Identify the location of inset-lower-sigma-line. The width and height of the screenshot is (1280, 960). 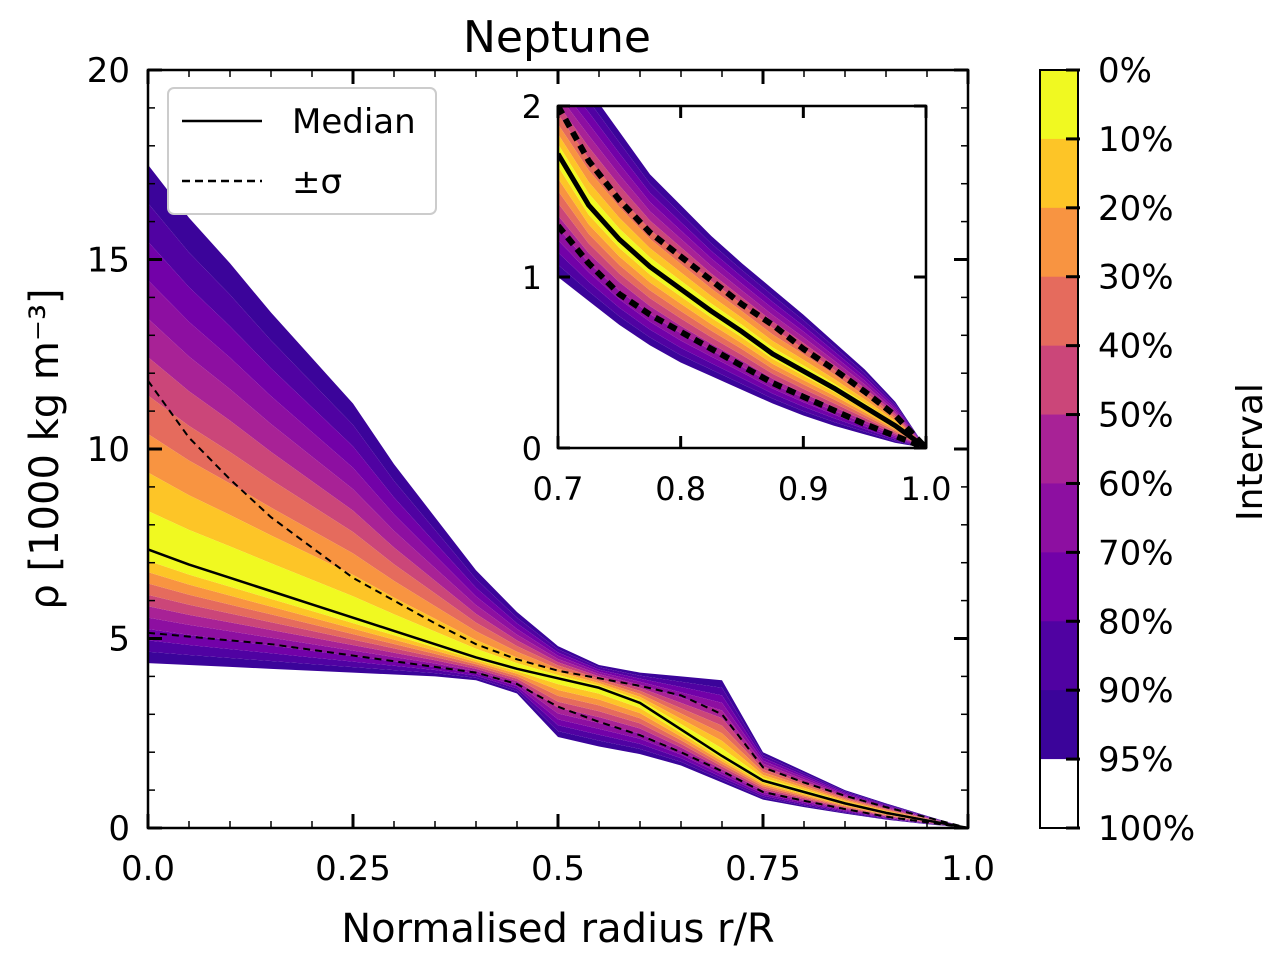
(742, 335).